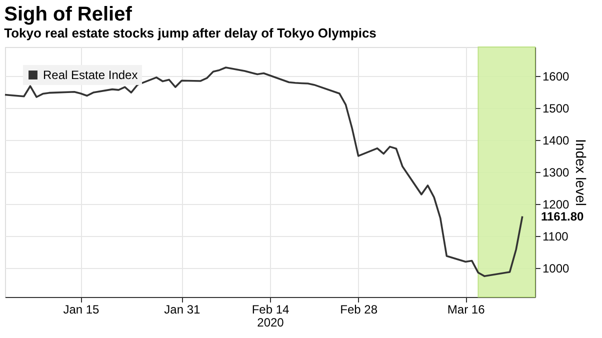 Image resolution: width=602 pixels, height=338 pixels. Describe the element at coordinates (81, 309) in the screenshot. I see `x-tick-label: Jan 15` at that location.